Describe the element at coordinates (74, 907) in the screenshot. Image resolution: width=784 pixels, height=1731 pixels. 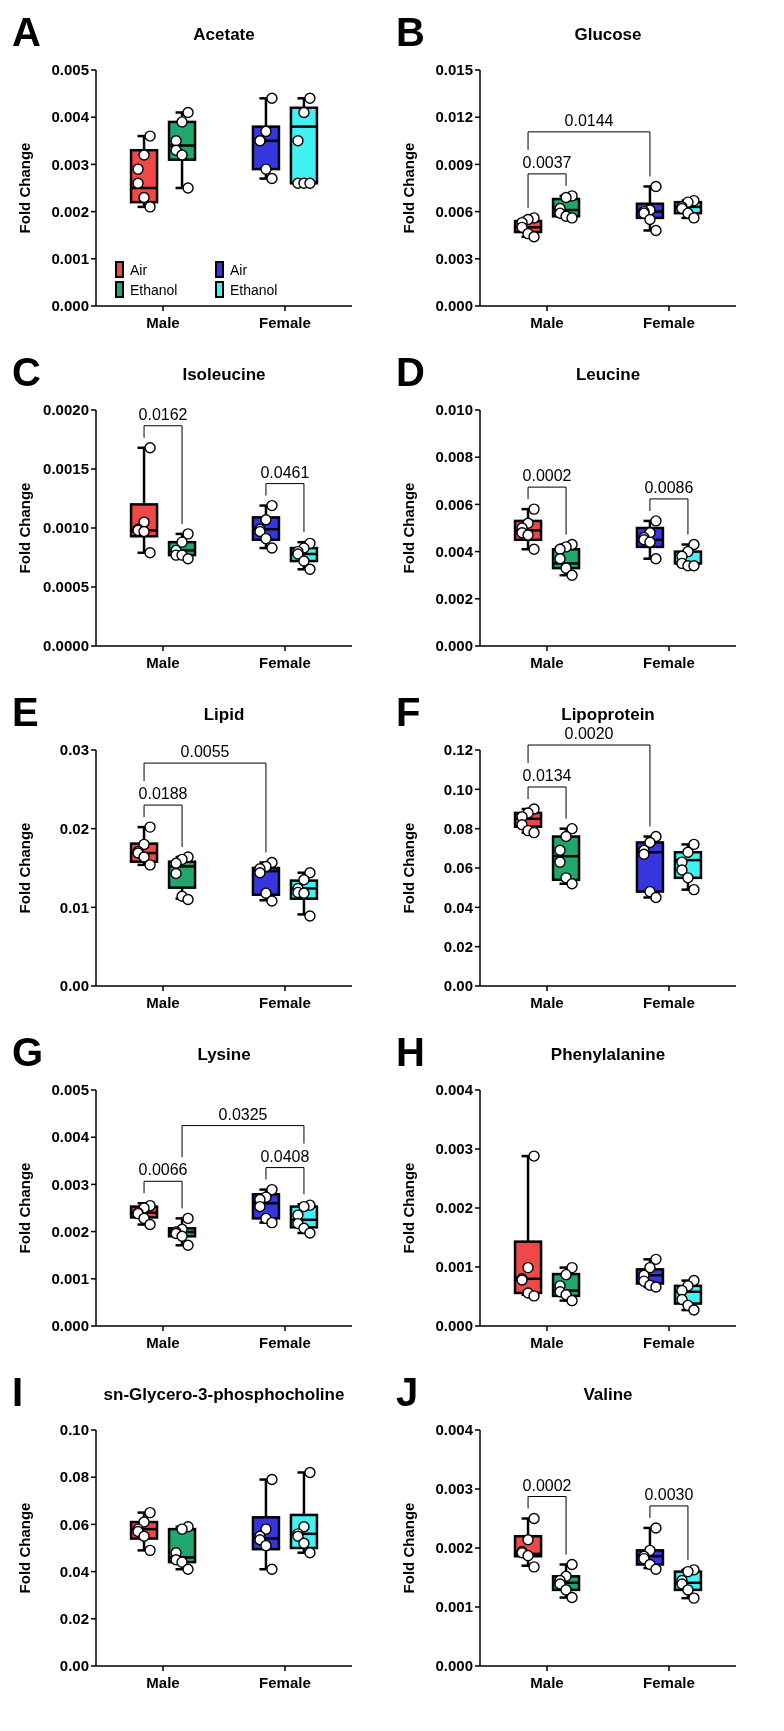
I see `y-tick-label: 0.01` at that location.